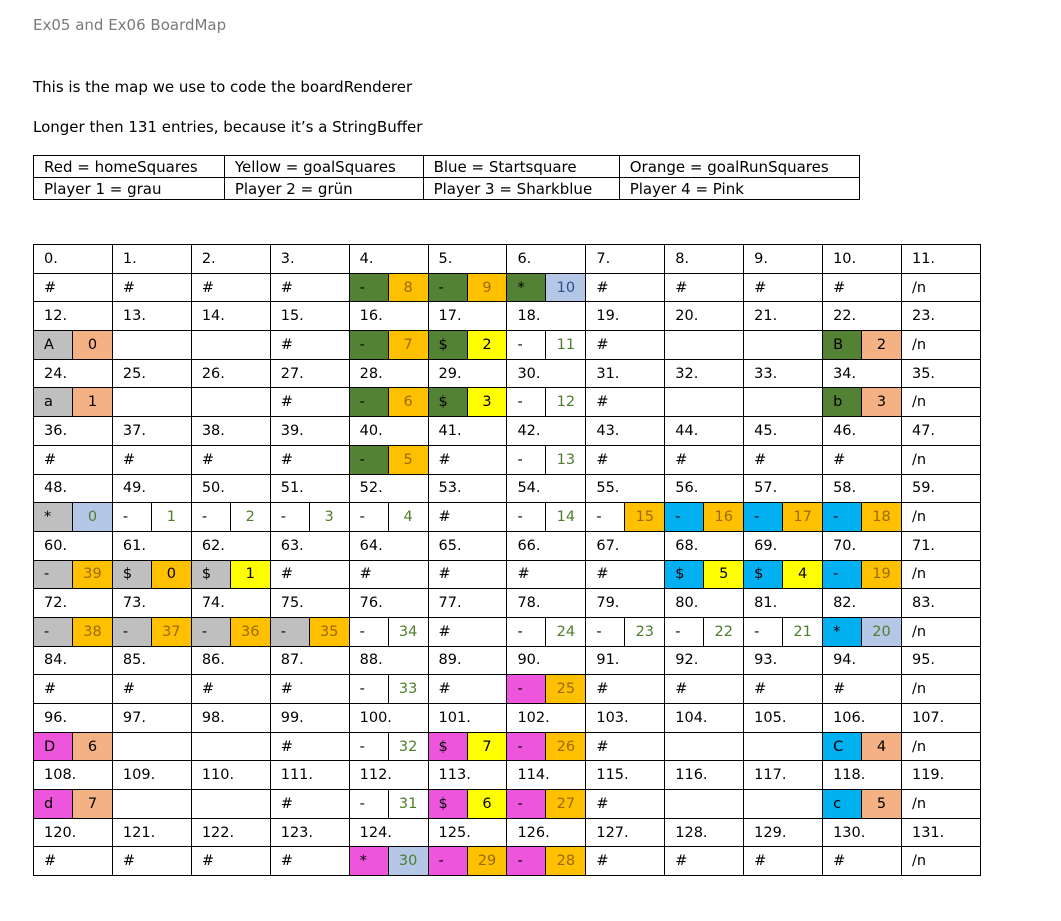 The image size is (1061, 921). I want to click on cell-value: 8, so click(407, 287).